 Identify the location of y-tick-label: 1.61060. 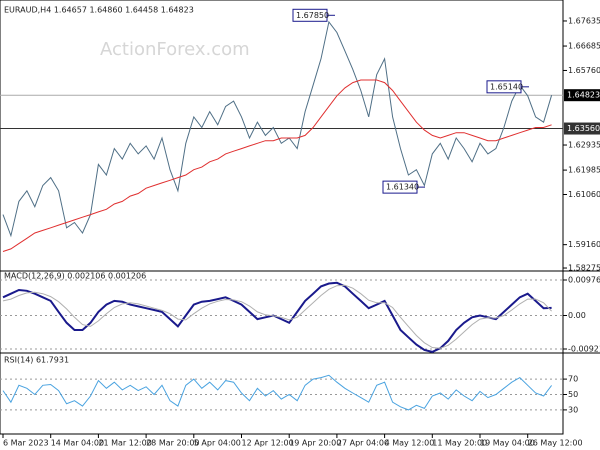
(584, 194).